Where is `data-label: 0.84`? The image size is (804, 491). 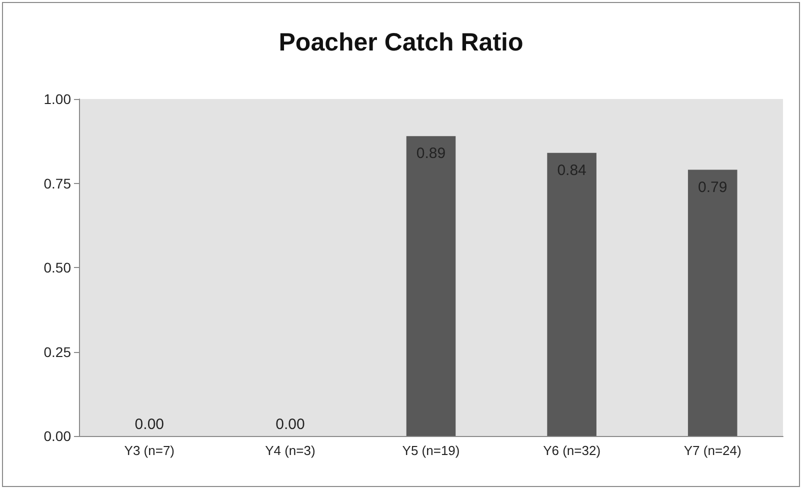
data-label: 0.84 is located at coordinates (571, 170).